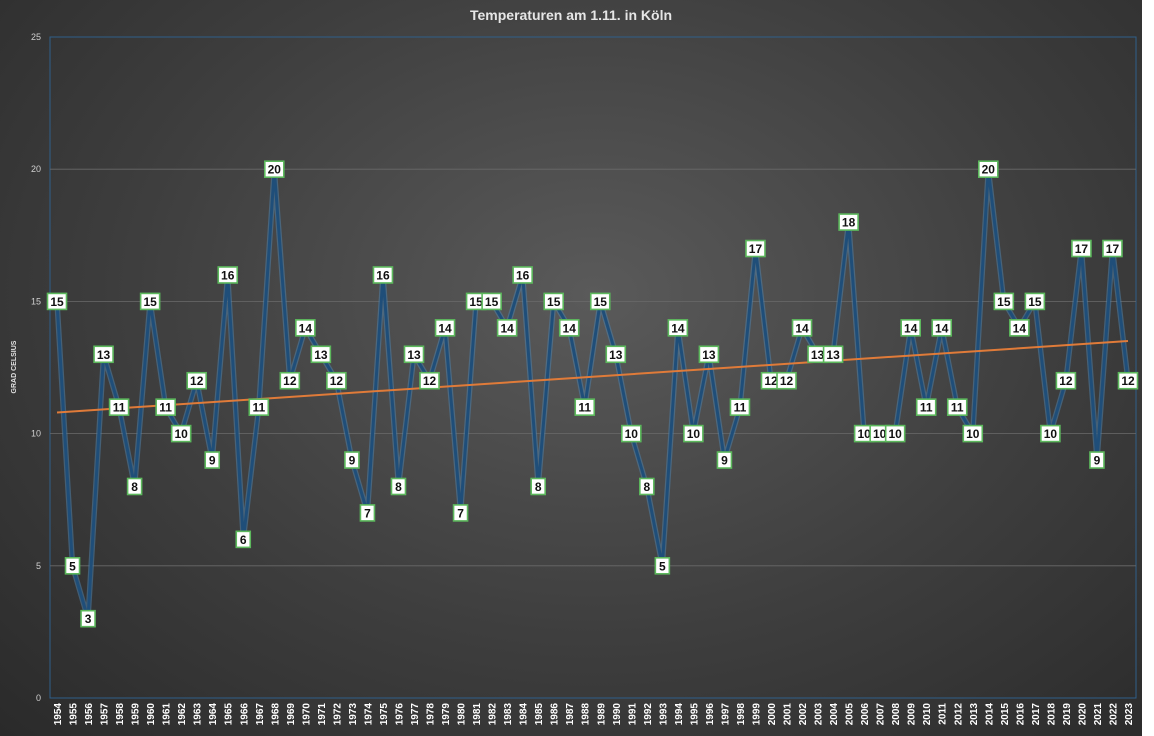 This screenshot has height=736, width=1154. What do you see at coordinates (648, 714) in the screenshot?
I see `x-tick-label: 1992` at bounding box center [648, 714].